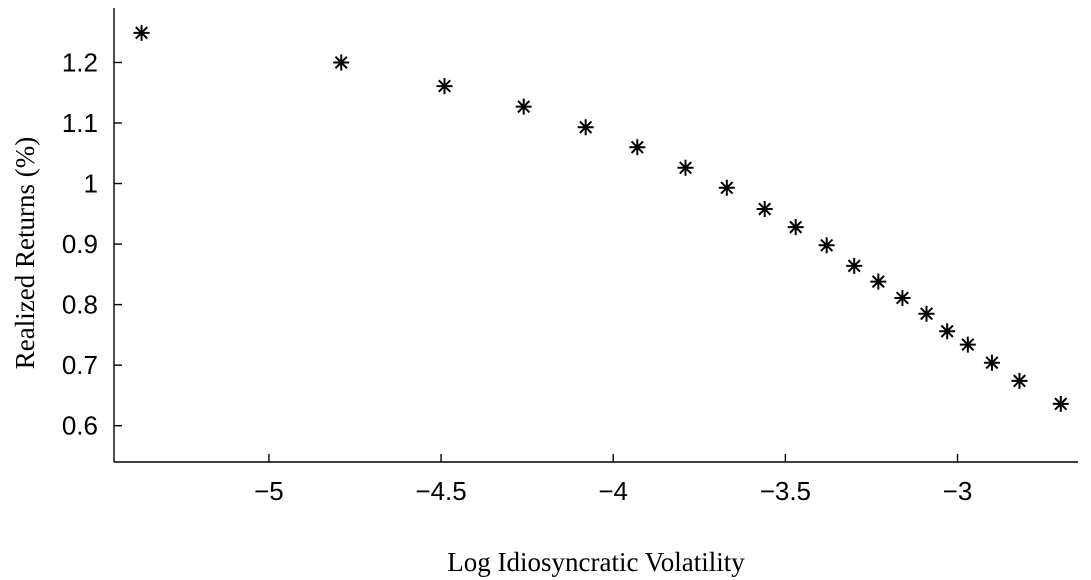  I want to click on x-tick-label: −5, so click(269, 491).